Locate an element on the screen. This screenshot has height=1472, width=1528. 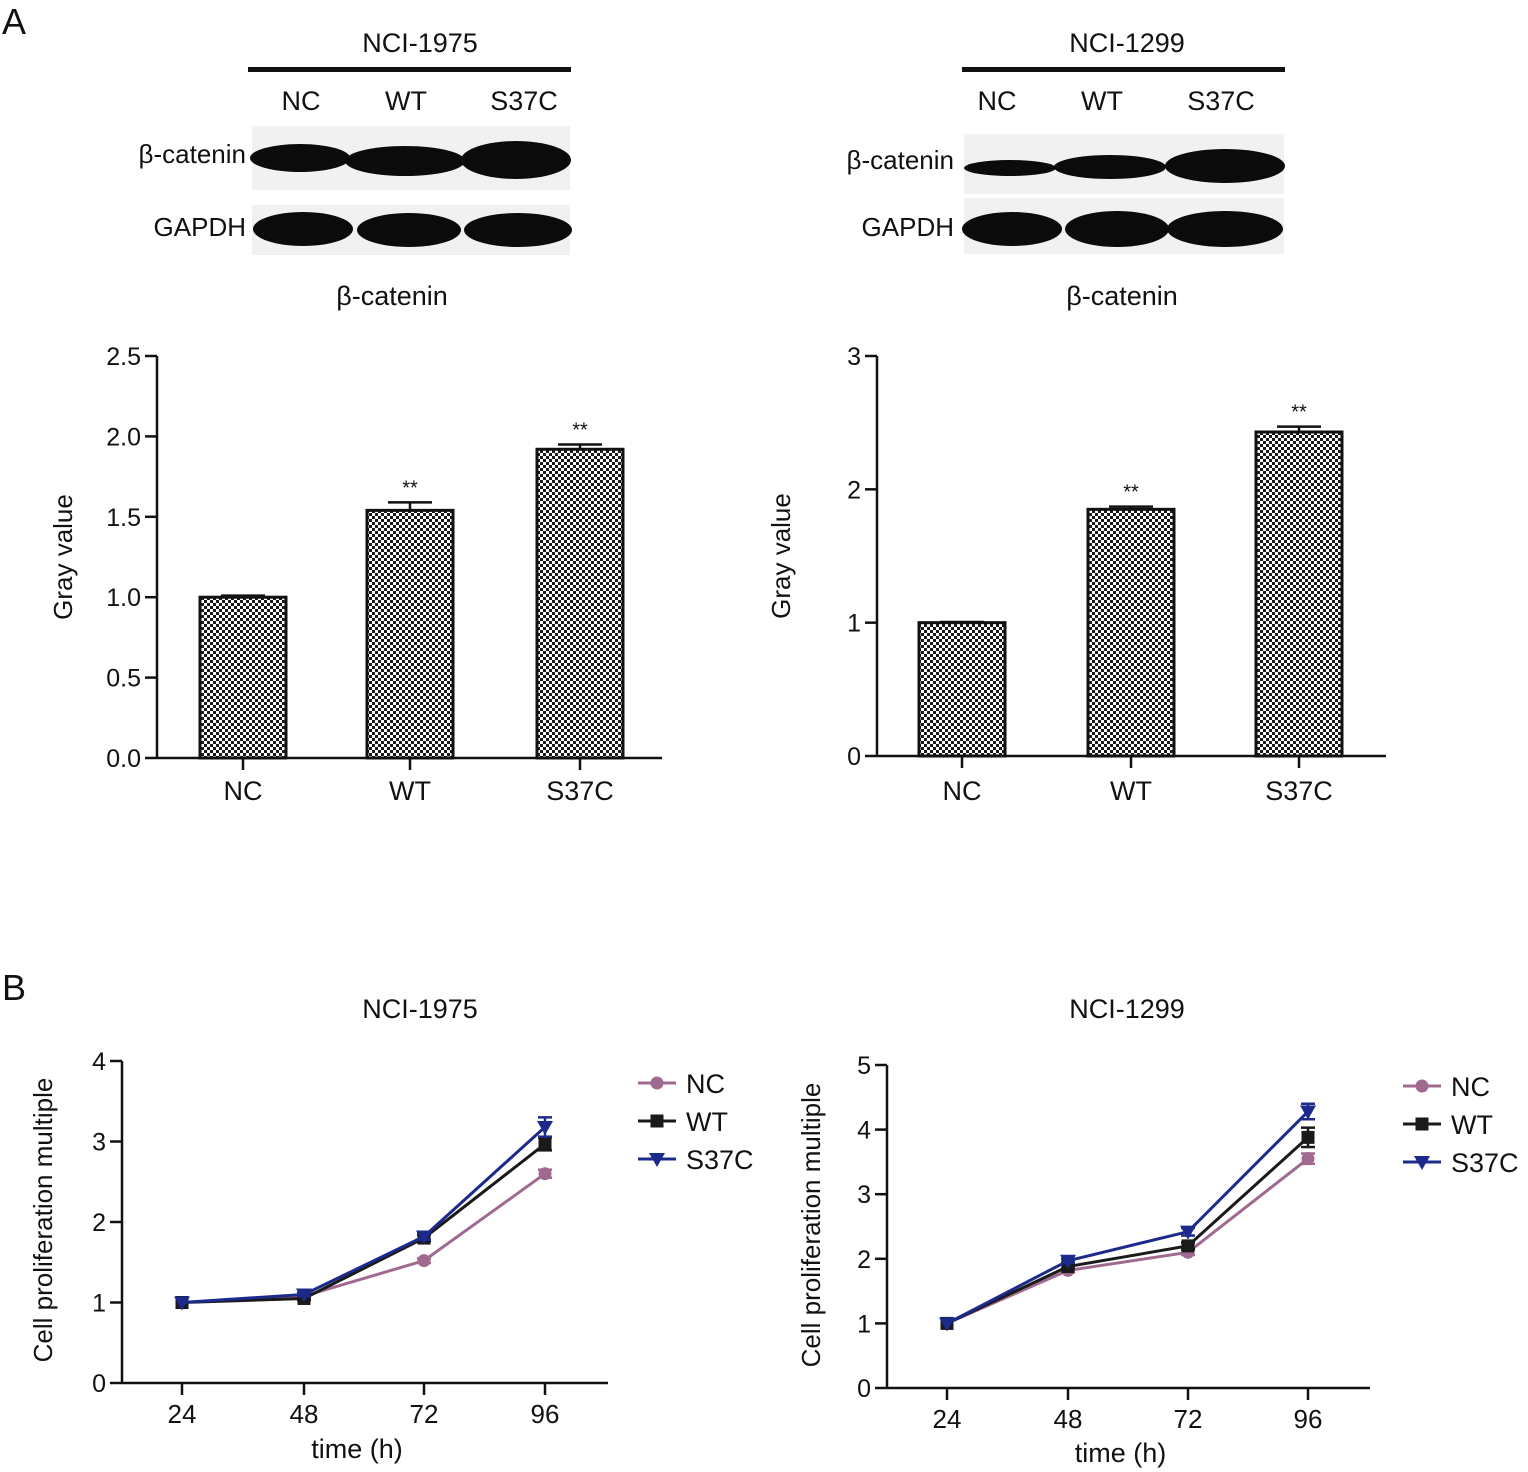
y-tick-label: 2.0 is located at coordinates (123, 437).